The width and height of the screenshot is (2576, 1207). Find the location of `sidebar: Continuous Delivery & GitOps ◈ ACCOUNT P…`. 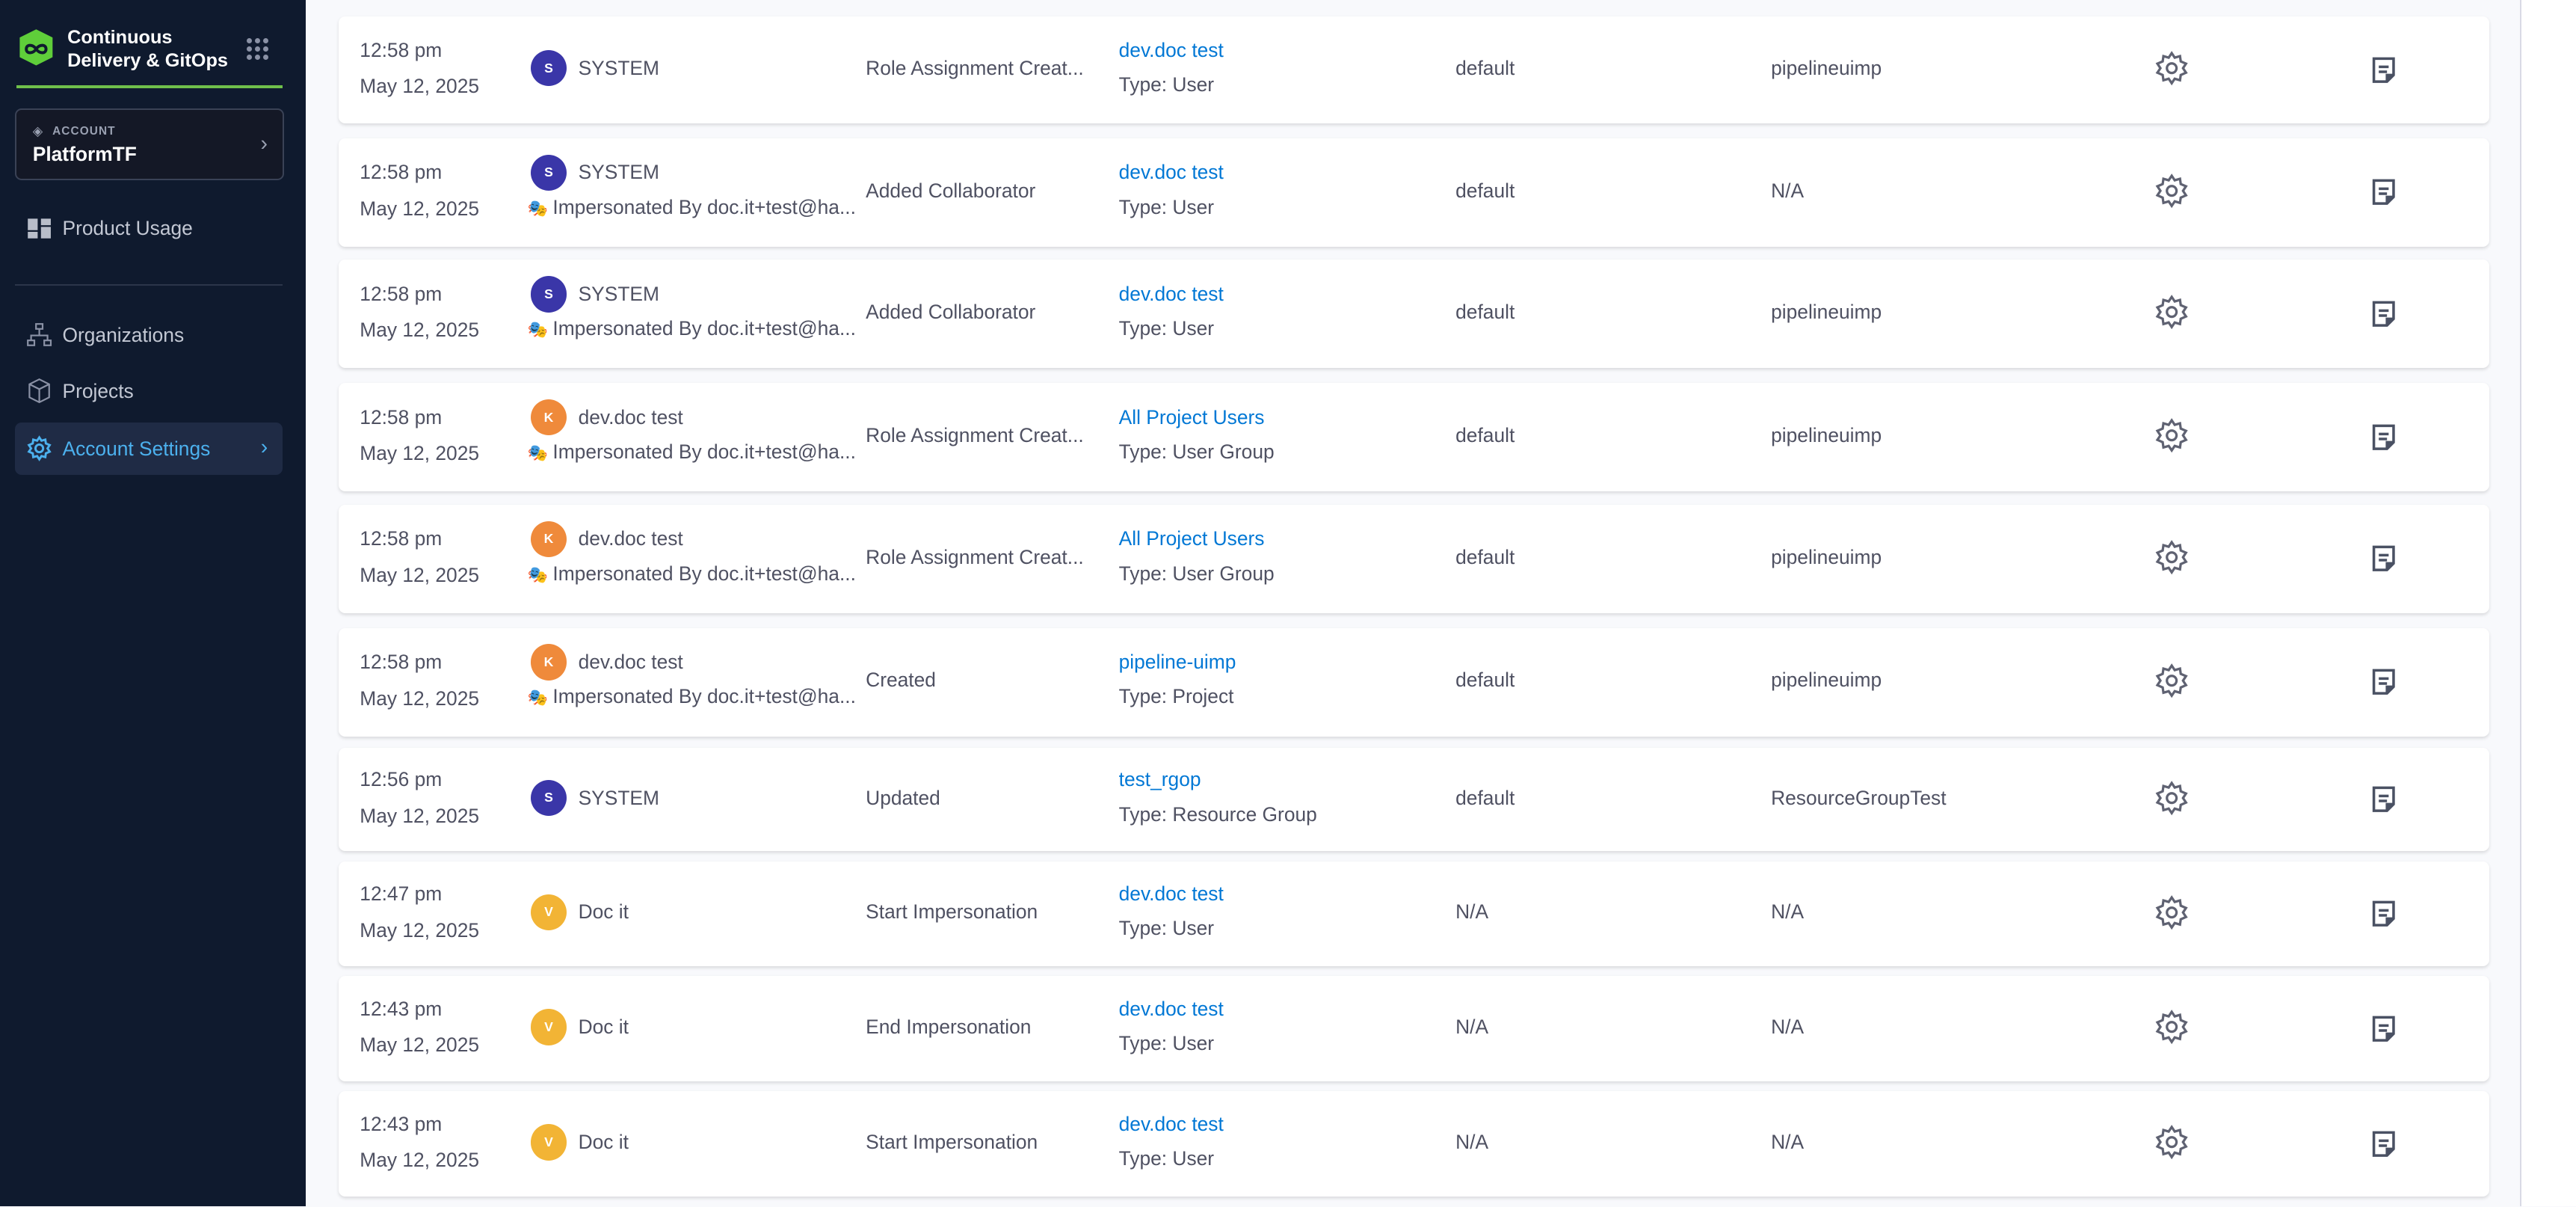

sidebar: Continuous Delivery & GitOps ◈ ACCOUNT P… is located at coordinates (153, 603).